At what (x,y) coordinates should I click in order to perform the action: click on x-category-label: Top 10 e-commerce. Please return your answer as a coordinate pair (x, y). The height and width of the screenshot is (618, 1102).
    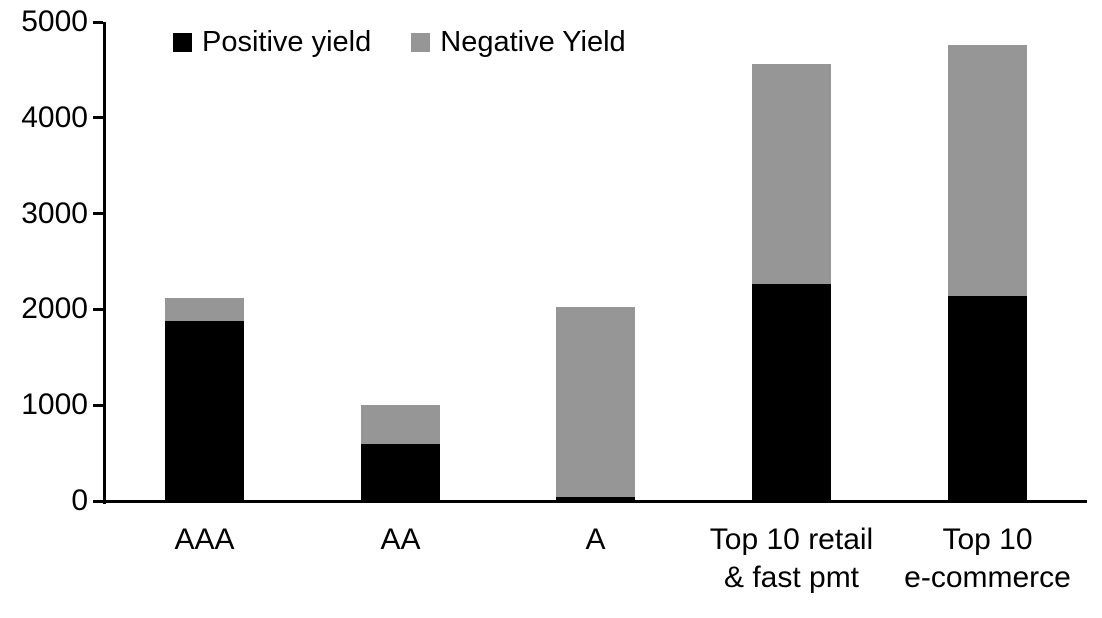
    Looking at the image, I should click on (987, 558).